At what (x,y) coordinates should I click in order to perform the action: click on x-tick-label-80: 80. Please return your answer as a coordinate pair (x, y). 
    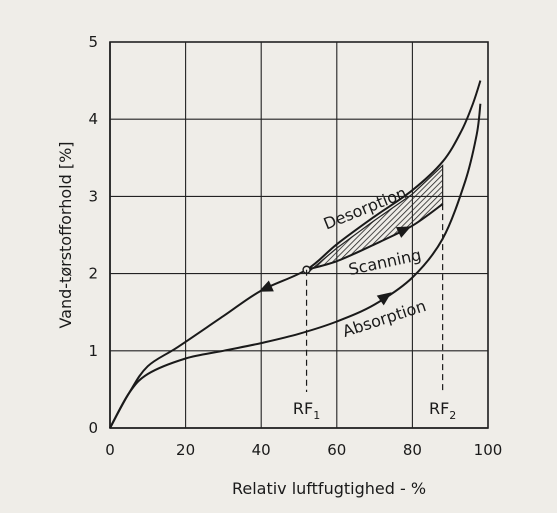
    Looking at the image, I should click on (412, 450).